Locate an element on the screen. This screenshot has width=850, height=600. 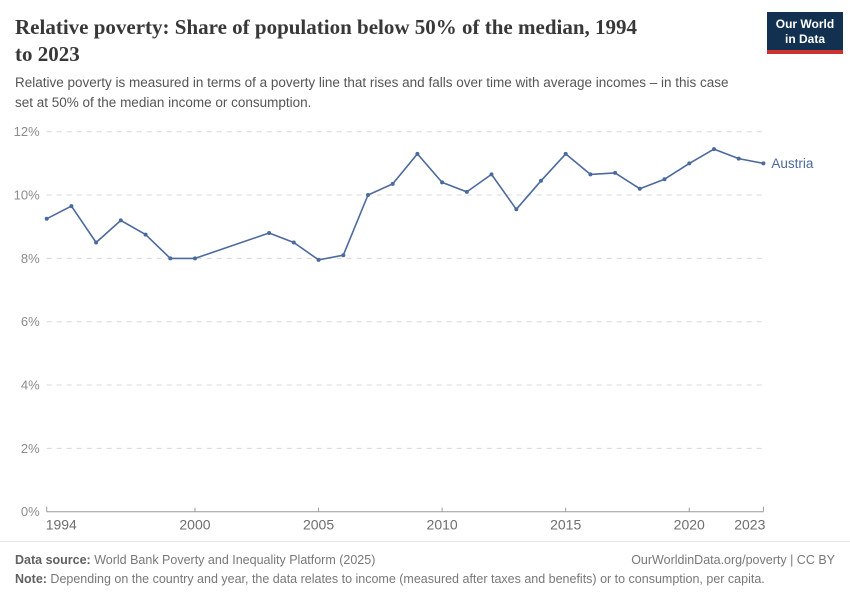
x-tick-label: 2000 is located at coordinates (194, 525).